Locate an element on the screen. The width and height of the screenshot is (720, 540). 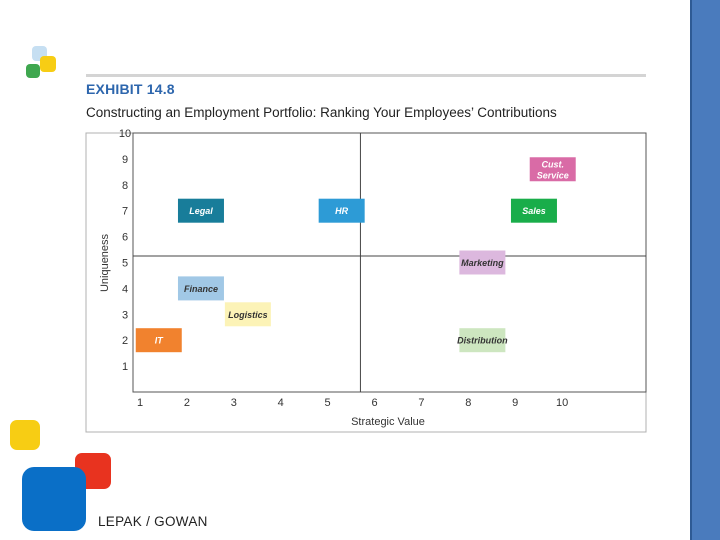
y-tick-label: 9 is located at coordinates (125, 160).